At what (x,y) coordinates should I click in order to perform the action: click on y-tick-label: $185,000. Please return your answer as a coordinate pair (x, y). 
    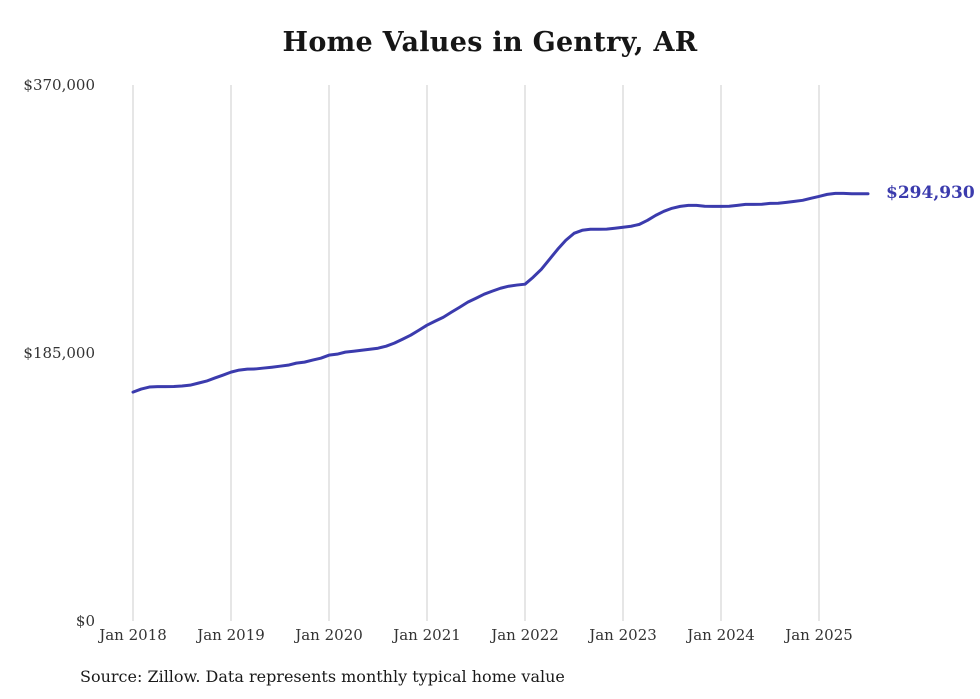
    Looking at the image, I should click on (59, 353).